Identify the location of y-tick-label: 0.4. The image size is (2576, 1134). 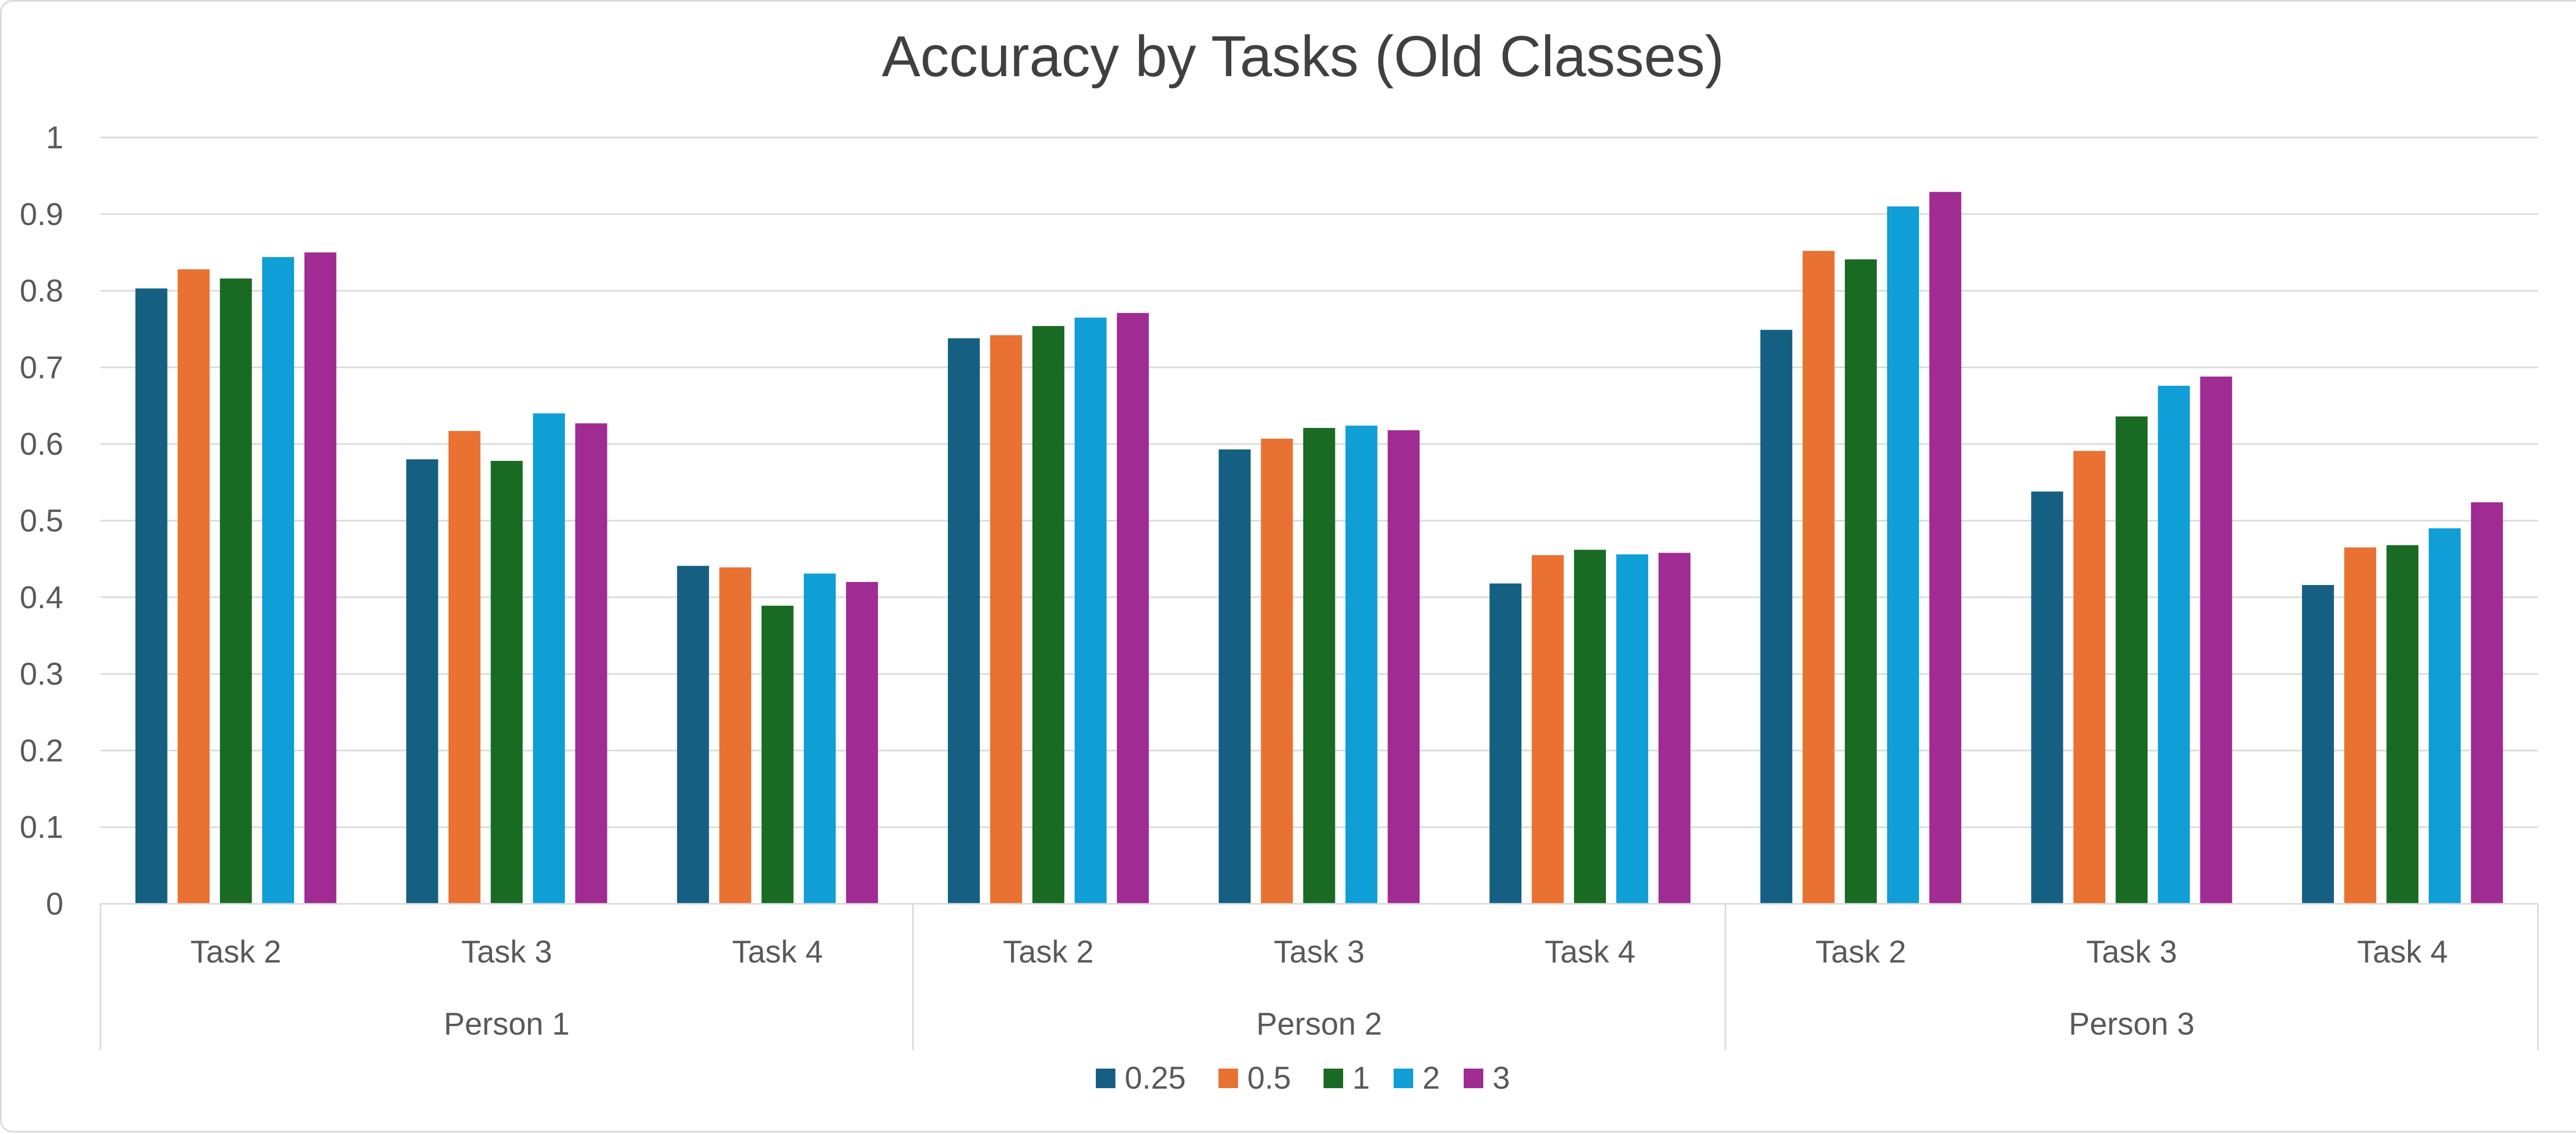
(41, 598).